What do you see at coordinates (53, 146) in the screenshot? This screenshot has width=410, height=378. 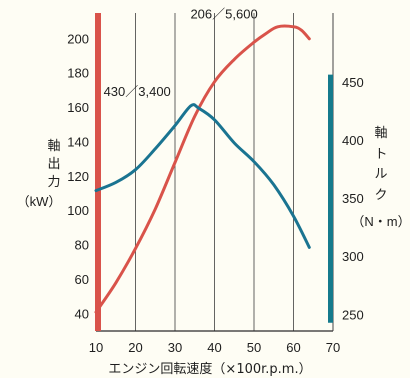 I see `left-axis-title-char-1: 軸` at bounding box center [53, 146].